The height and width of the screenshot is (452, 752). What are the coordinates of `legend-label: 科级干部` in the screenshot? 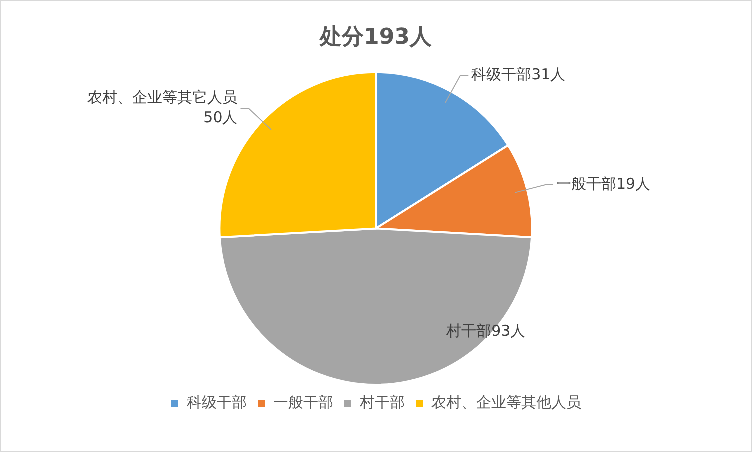 It's located at (217, 402).